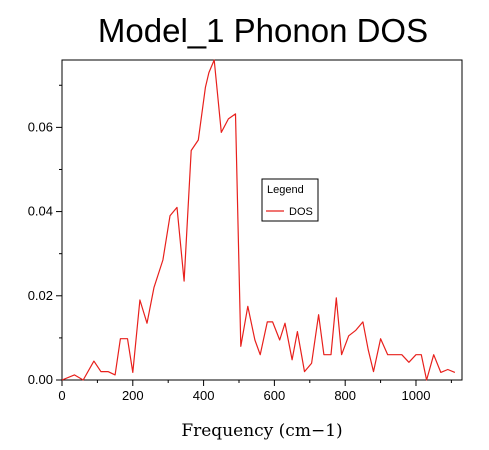 The height and width of the screenshot is (450, 489). Describe the element at coordinates (301, 212) in the screenshot. I see `legend-entry-dos: DOS` at that location.